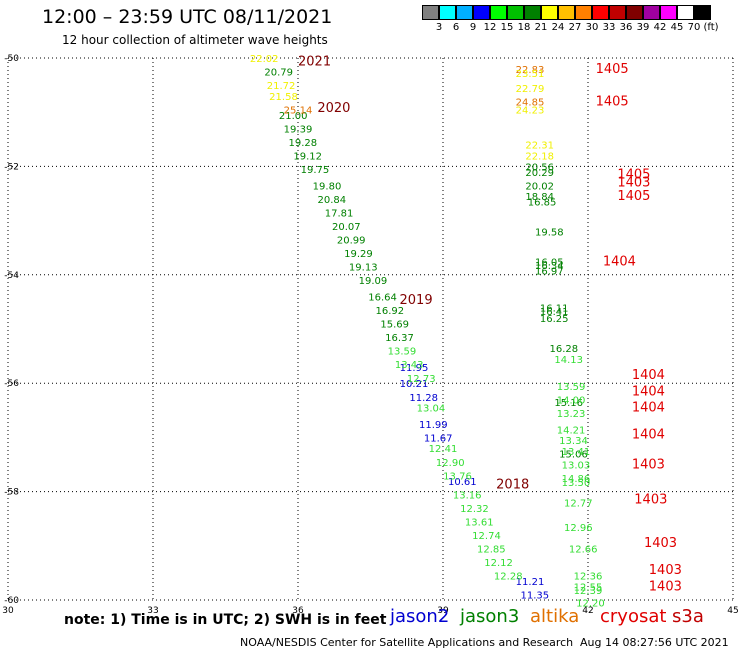 This screenshot has width=740, height=650. I want to click on x-tick-label: 36, so click(298, 611).